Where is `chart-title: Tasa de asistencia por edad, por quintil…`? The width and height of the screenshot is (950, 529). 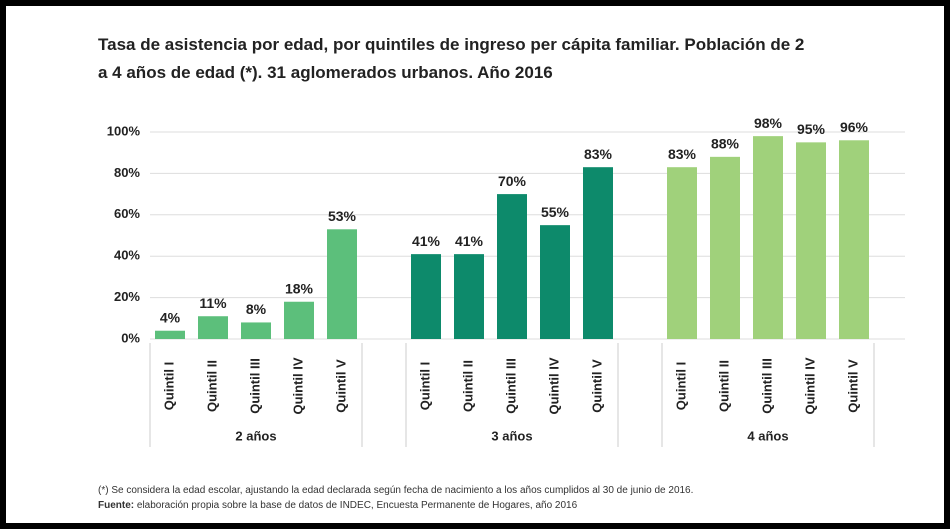 chart-title: Tasa de asistencia por edad, por quintil… is located at coordinates (451, 44).